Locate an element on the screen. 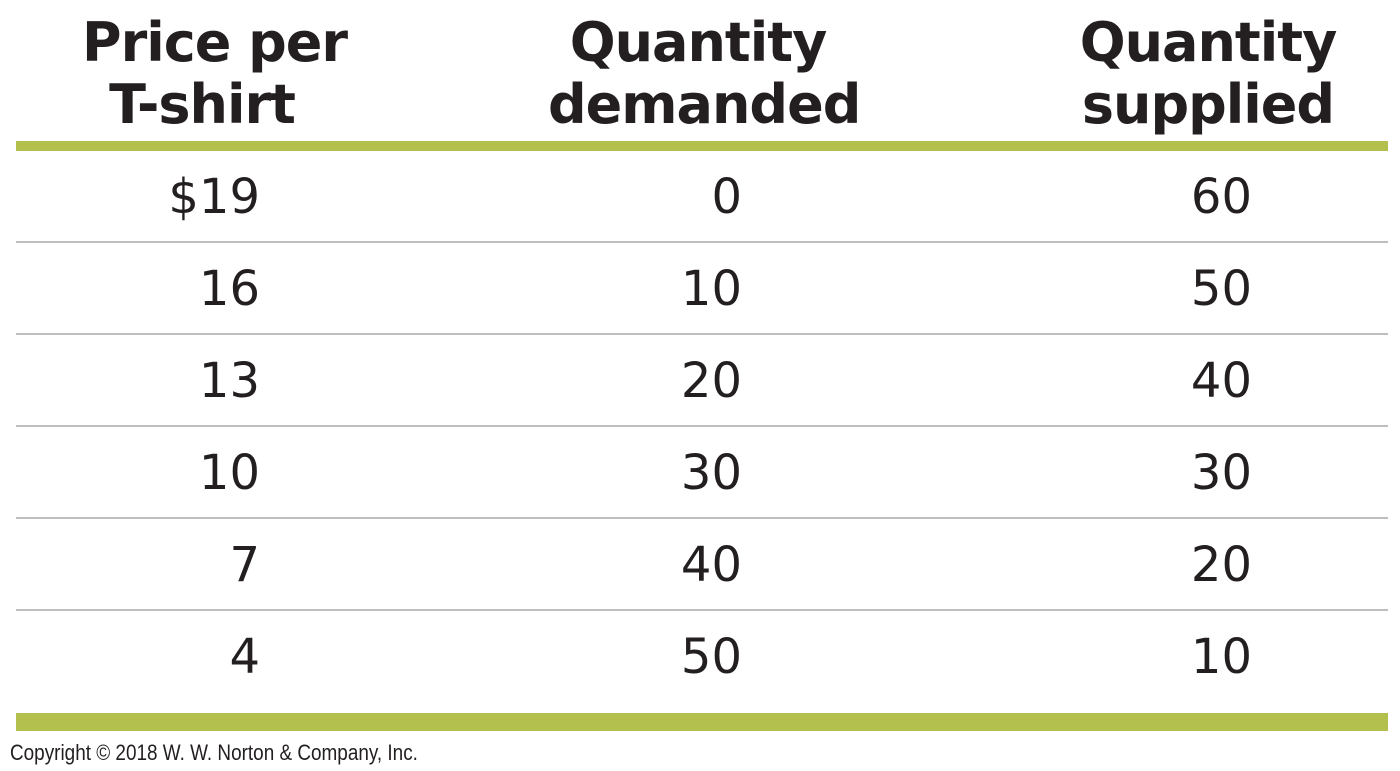 This screenshot has width=1400, height=771. header-divider is located at coordinates (702, 146).